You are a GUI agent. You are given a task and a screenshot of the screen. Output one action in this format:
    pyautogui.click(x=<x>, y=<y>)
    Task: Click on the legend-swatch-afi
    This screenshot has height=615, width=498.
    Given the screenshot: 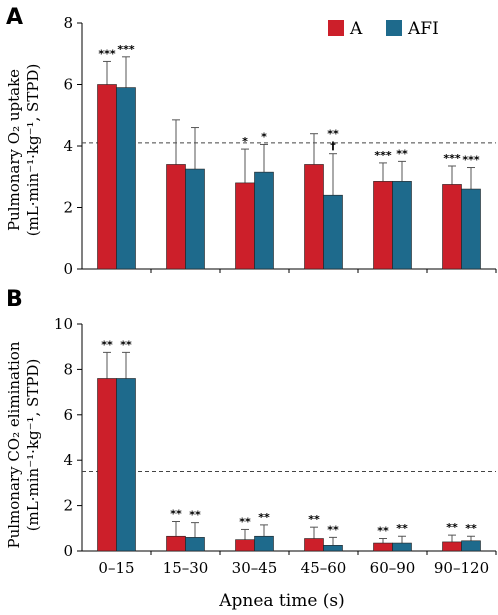 What is the action you would take?
    pyautogui.click(x=394, y=28)
    